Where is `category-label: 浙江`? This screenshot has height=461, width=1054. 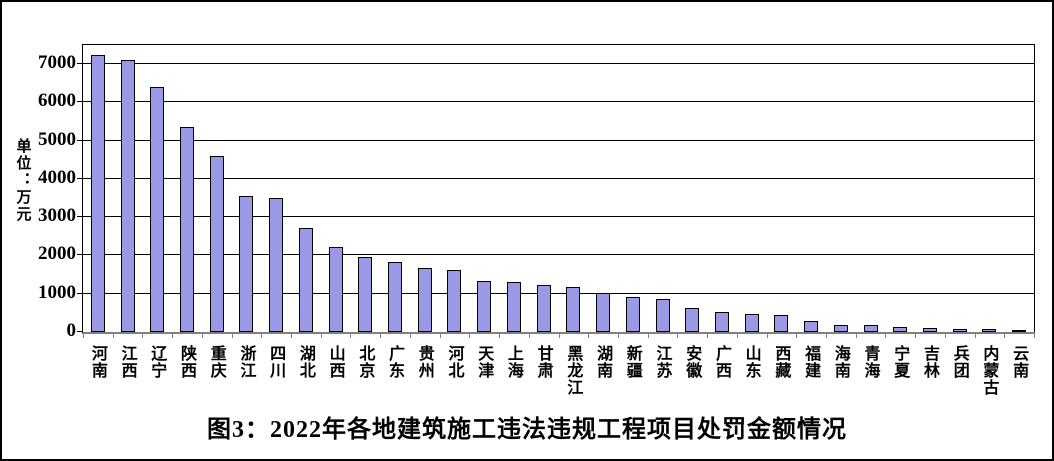
category-label: 浙江 is located at coordinates (246, 362).